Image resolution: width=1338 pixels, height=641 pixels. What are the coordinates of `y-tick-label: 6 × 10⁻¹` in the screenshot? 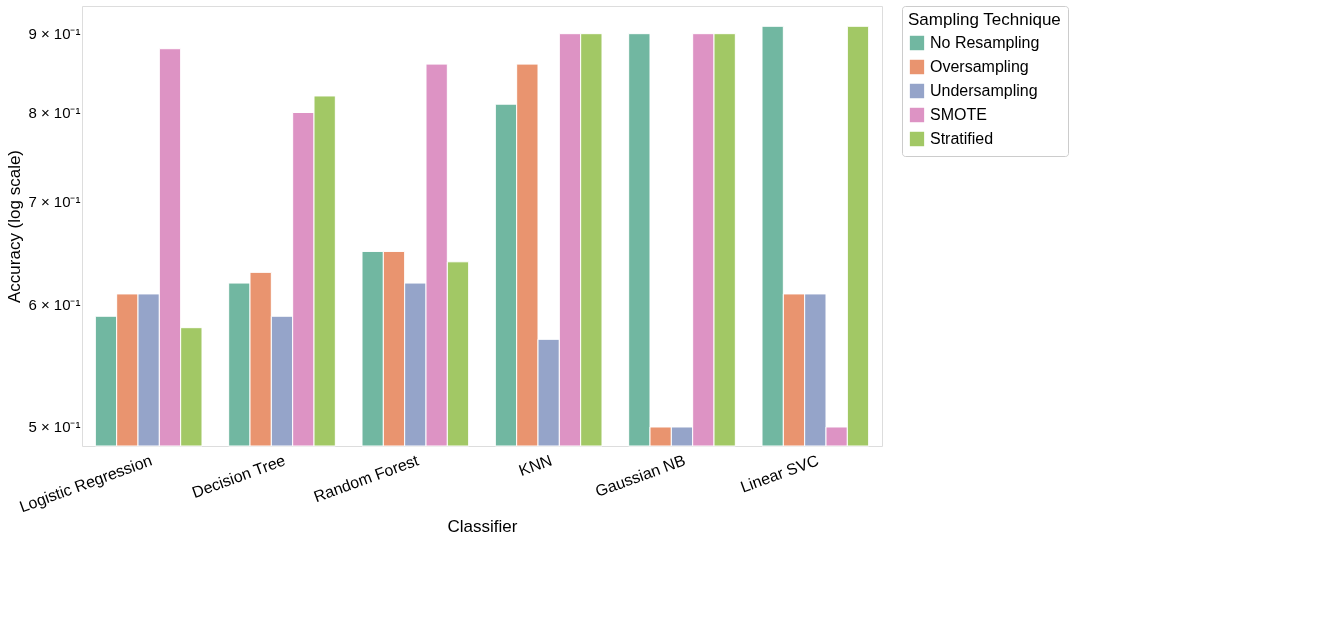 It's located at (54, 305).